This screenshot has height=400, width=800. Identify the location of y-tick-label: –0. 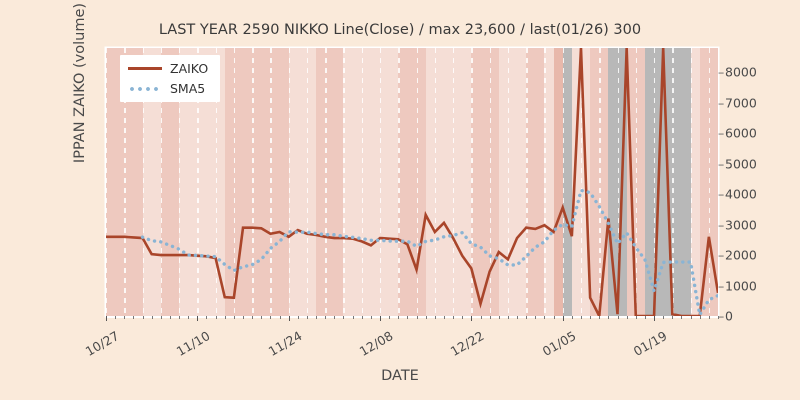
(725, 316).